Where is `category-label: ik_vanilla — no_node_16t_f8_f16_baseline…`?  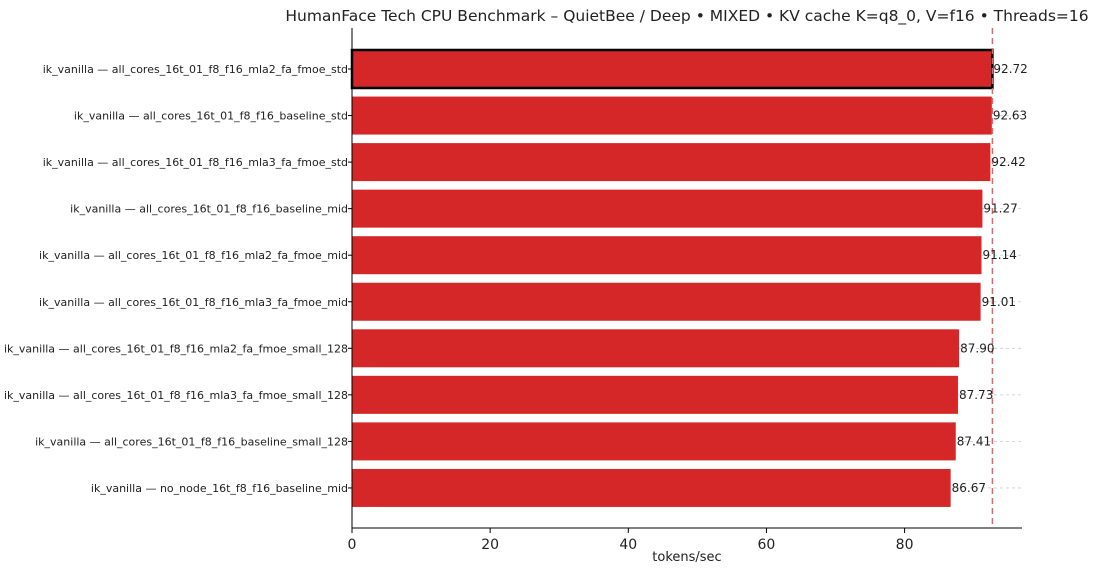
category-label: ik_vanilla — no_node_16t_f8_f16_baseline… is located at coordinates (219, 488).